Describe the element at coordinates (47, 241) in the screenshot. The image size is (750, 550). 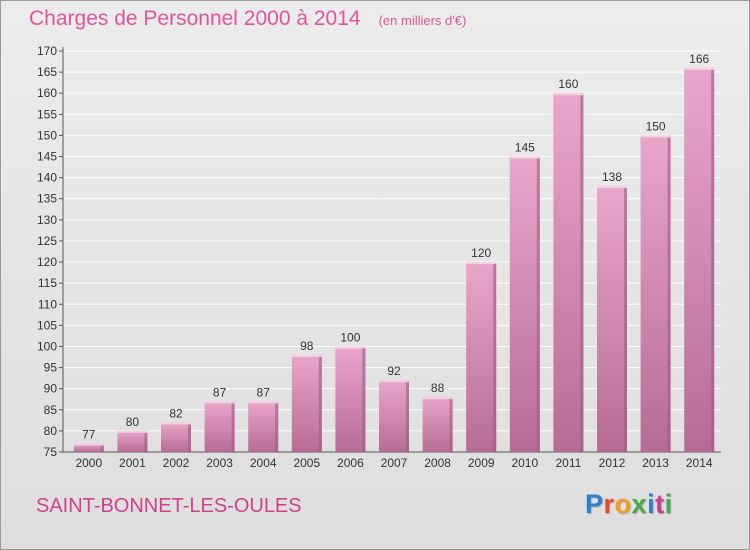
I see `y-tick-label: 125` at that location.